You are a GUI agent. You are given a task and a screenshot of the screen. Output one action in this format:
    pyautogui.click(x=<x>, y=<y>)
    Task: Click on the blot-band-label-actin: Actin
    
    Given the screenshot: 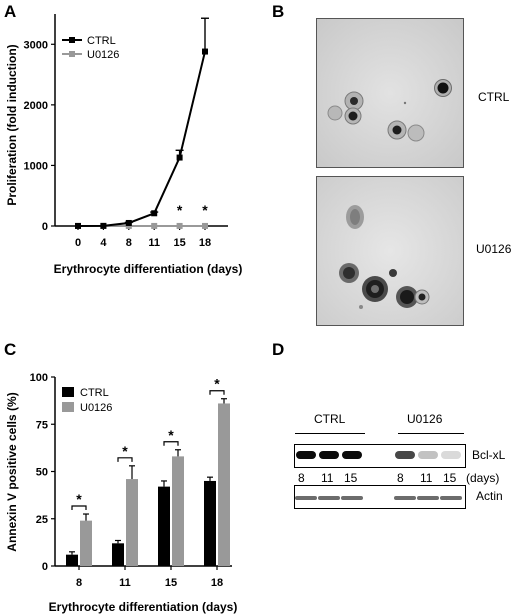 What is the action you would take?
    pyautogui.click(x=489, y=496)
    